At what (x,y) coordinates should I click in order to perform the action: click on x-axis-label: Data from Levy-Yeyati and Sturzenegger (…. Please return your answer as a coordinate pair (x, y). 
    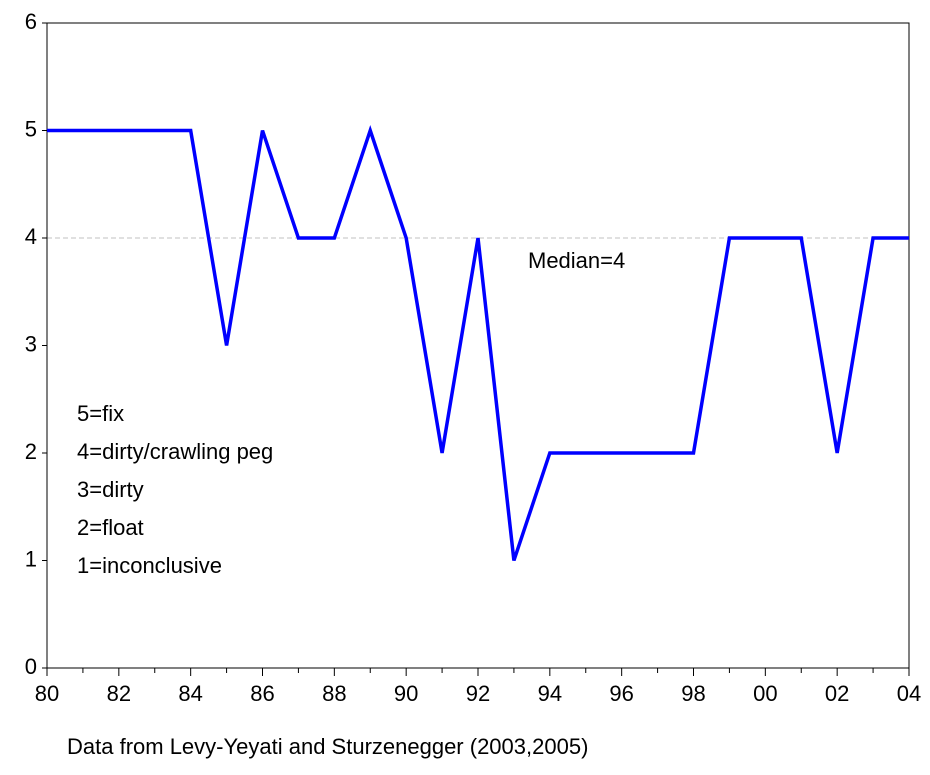
    Looking at the image, I should click on (327, 746).